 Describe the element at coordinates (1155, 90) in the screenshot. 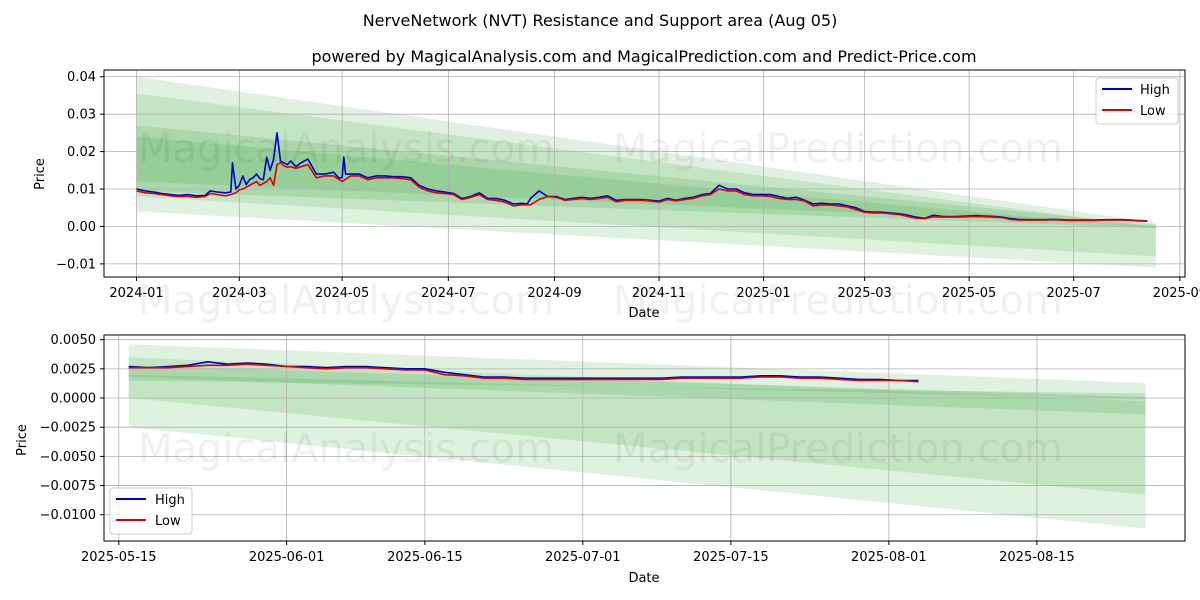

I see `top-legend-high-label: High` at that location.